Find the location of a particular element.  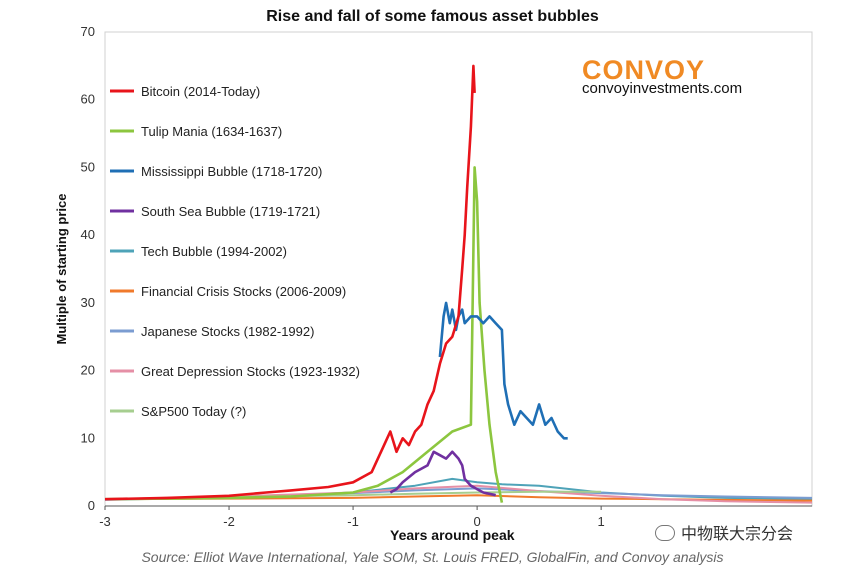

x-axis-label: Years around peak is located at coordinates (452, 535).